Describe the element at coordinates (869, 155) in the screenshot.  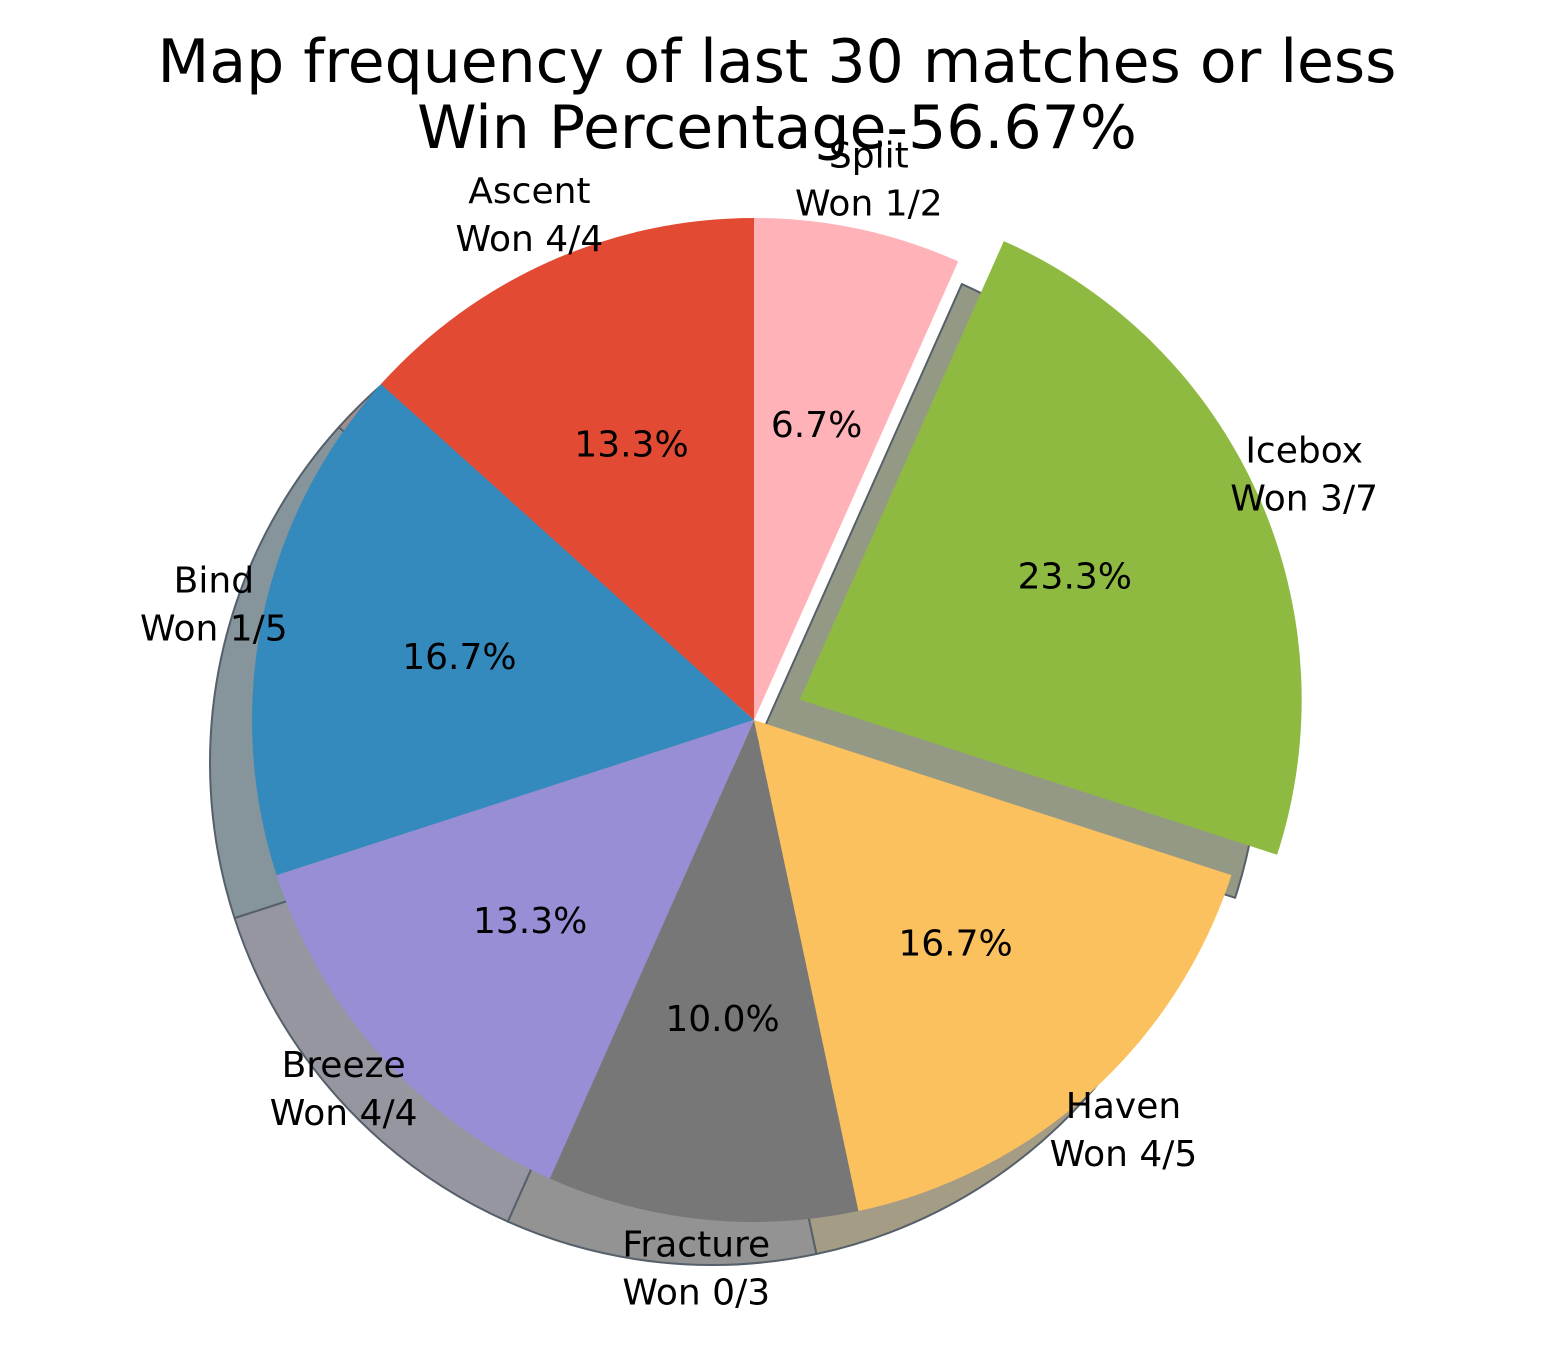
I see `slice-label-split: Split` at that location.